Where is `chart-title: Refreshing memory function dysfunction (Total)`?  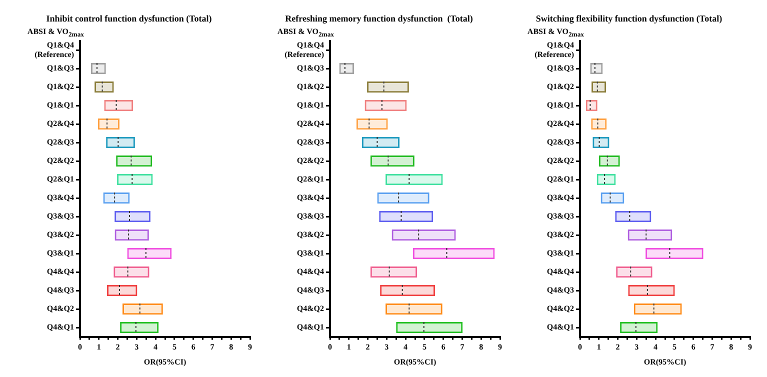 chart-title: Refreshing memory function dysfunction (Total) is located at coordinates (379, 19).